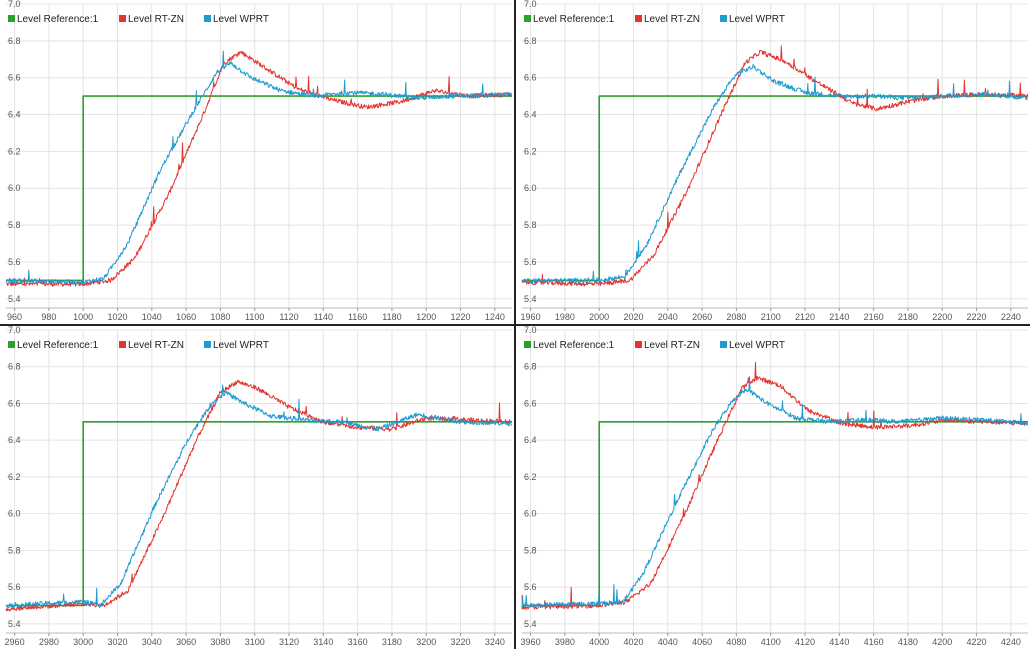 This screenshot has height=649, width=1030. I want to click on x-tick-label: 1140, so click(323, 317).